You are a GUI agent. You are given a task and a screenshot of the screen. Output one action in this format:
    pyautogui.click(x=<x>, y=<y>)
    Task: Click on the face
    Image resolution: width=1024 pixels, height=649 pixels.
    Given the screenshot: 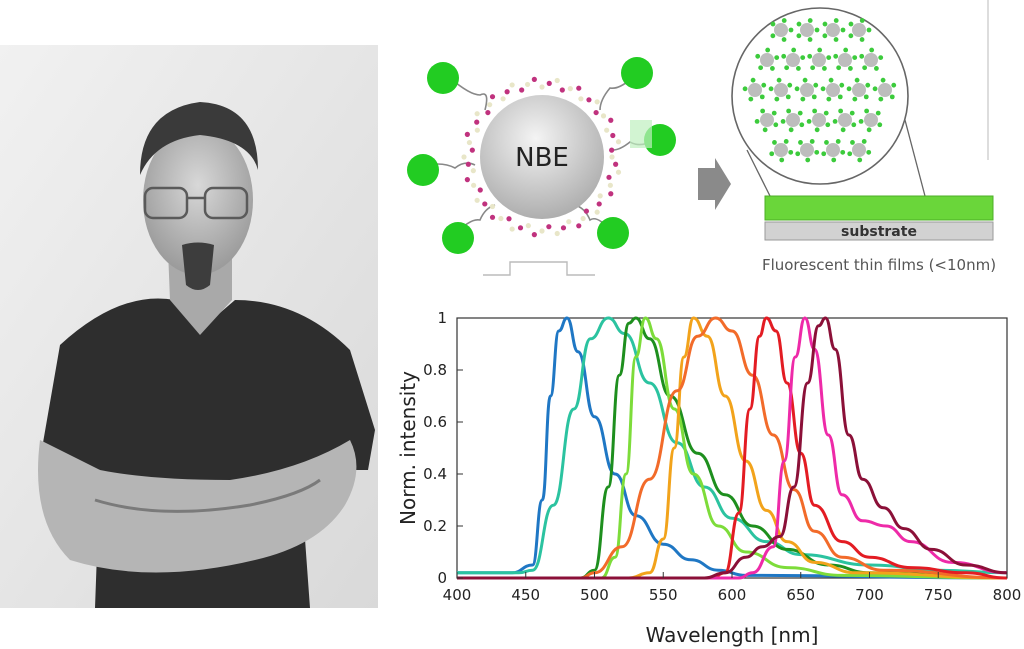 What is the action you would take?
    pyautogui.click(x=198, y=200)
    